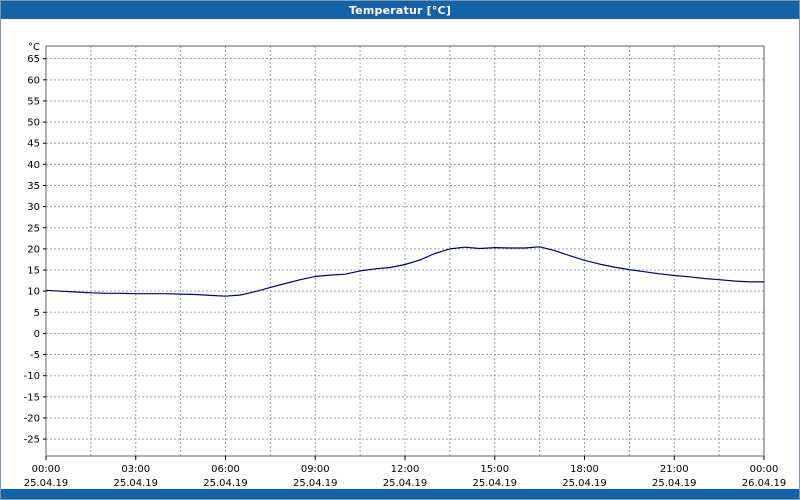 This screenshot has width=800, height=500. What do you see at coordinates (35, 355) in the screenshot?
I see `svg-text: -5` at bounding box center [35, 355].